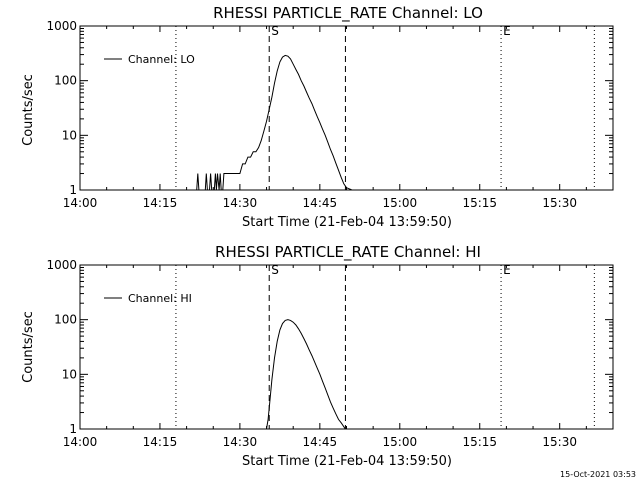  What do you see at coordinates (598, 474) in the screenshot?
I see `footer-timestamp: 15-Oct-2021 03:53` at bounding box center [598, 474].